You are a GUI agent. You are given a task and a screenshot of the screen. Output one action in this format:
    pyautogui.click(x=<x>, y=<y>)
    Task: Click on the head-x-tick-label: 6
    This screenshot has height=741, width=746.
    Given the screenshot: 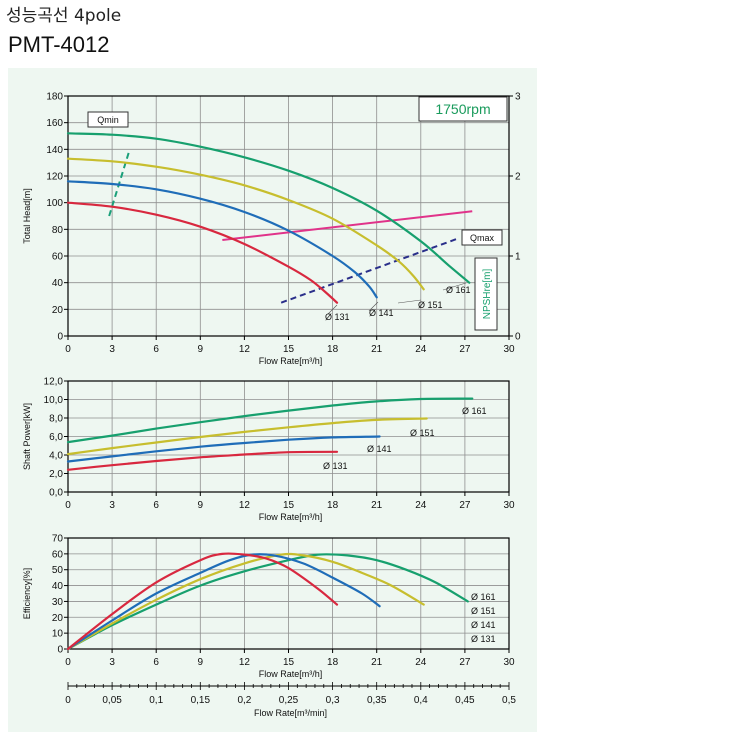 What is the action you would take?
    pyautogui.click(x=156, y=349)
    